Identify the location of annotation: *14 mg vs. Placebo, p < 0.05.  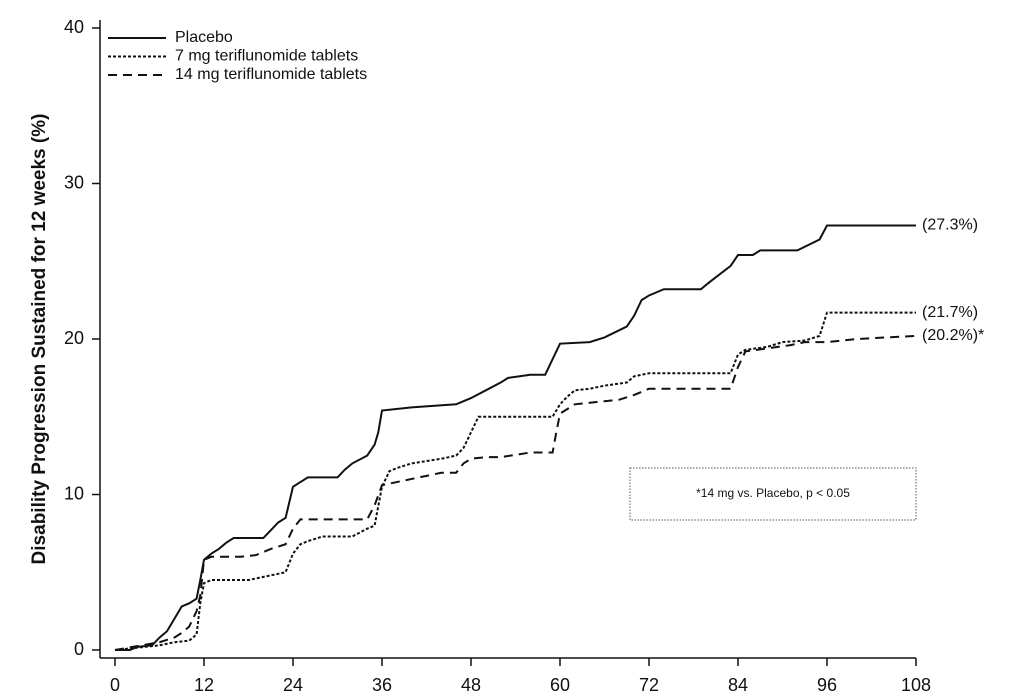
(773, 493).